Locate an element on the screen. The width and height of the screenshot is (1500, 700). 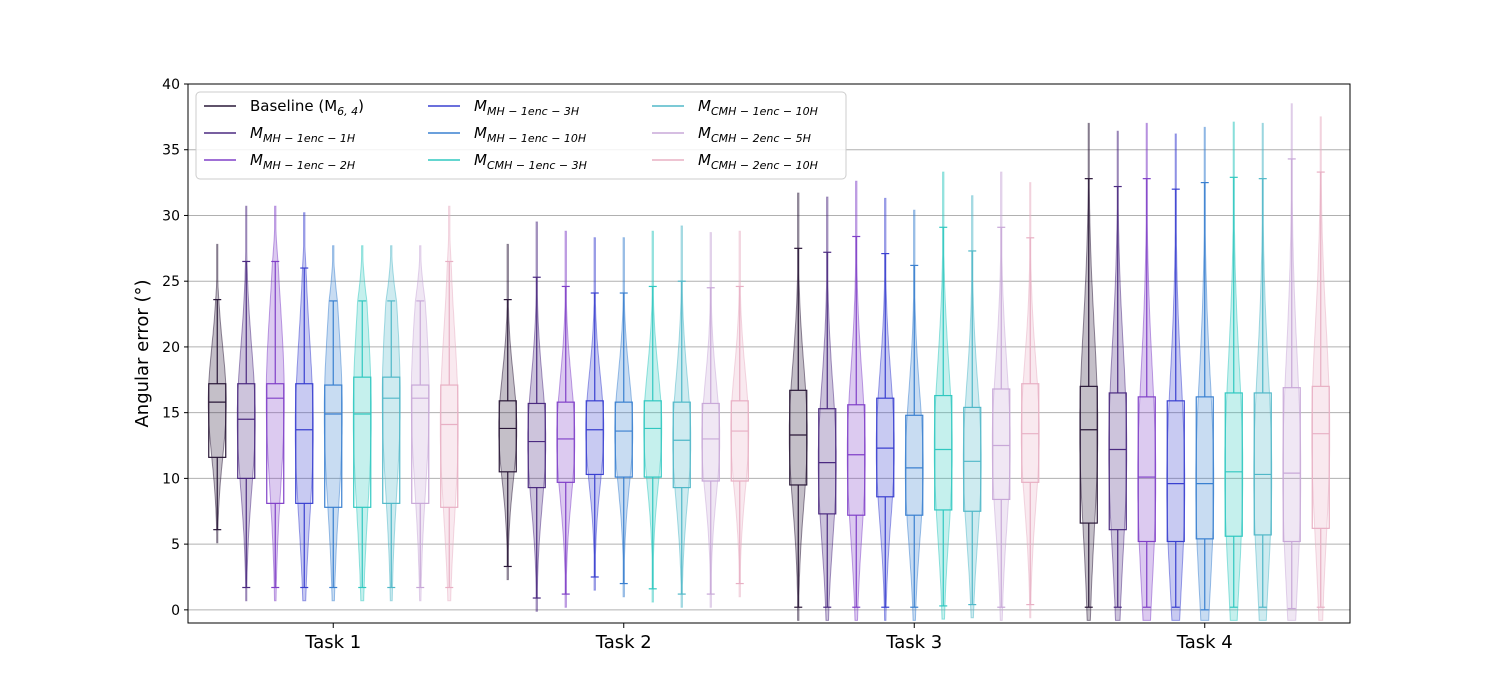
legend-label: Baseline (M6, 4) is located at coordinates (307, 107).